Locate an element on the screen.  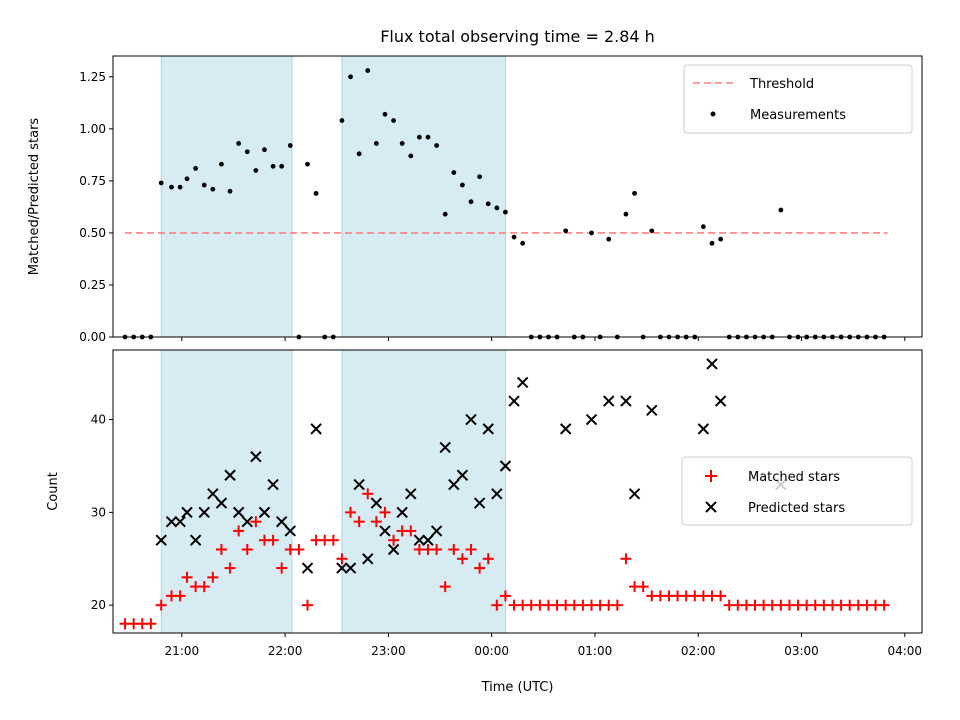
top-y-ticks: 0.00 0.25 0.50 0.75 1.00 1.25 is located at coordinates (96, 207).